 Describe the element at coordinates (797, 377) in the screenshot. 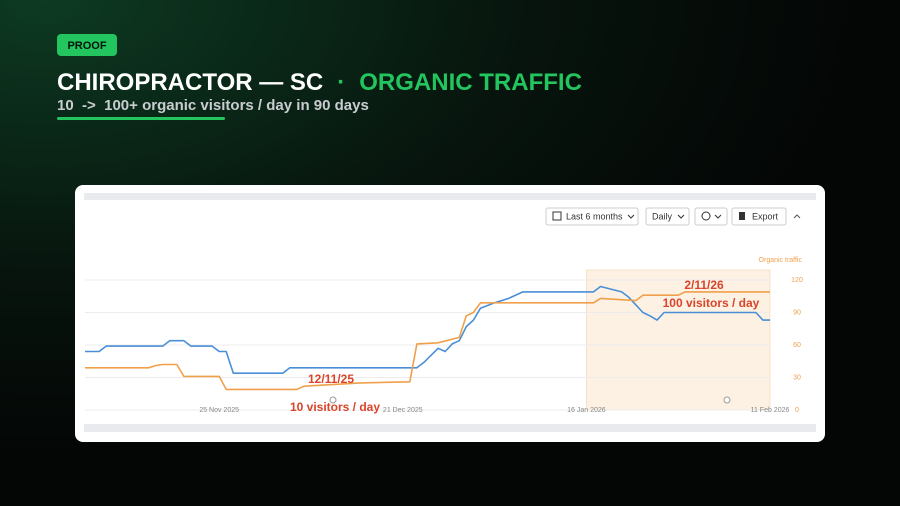

I see `y-tick-label: 30` at that location.